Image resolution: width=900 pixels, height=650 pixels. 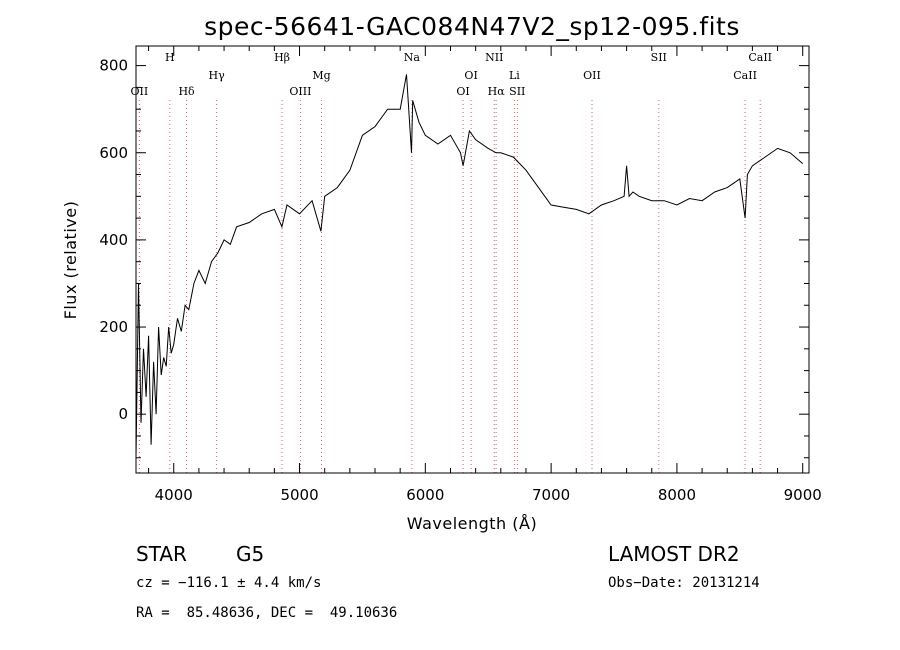 I want to click on subclass-label: G5, so click(x=250, y=554).